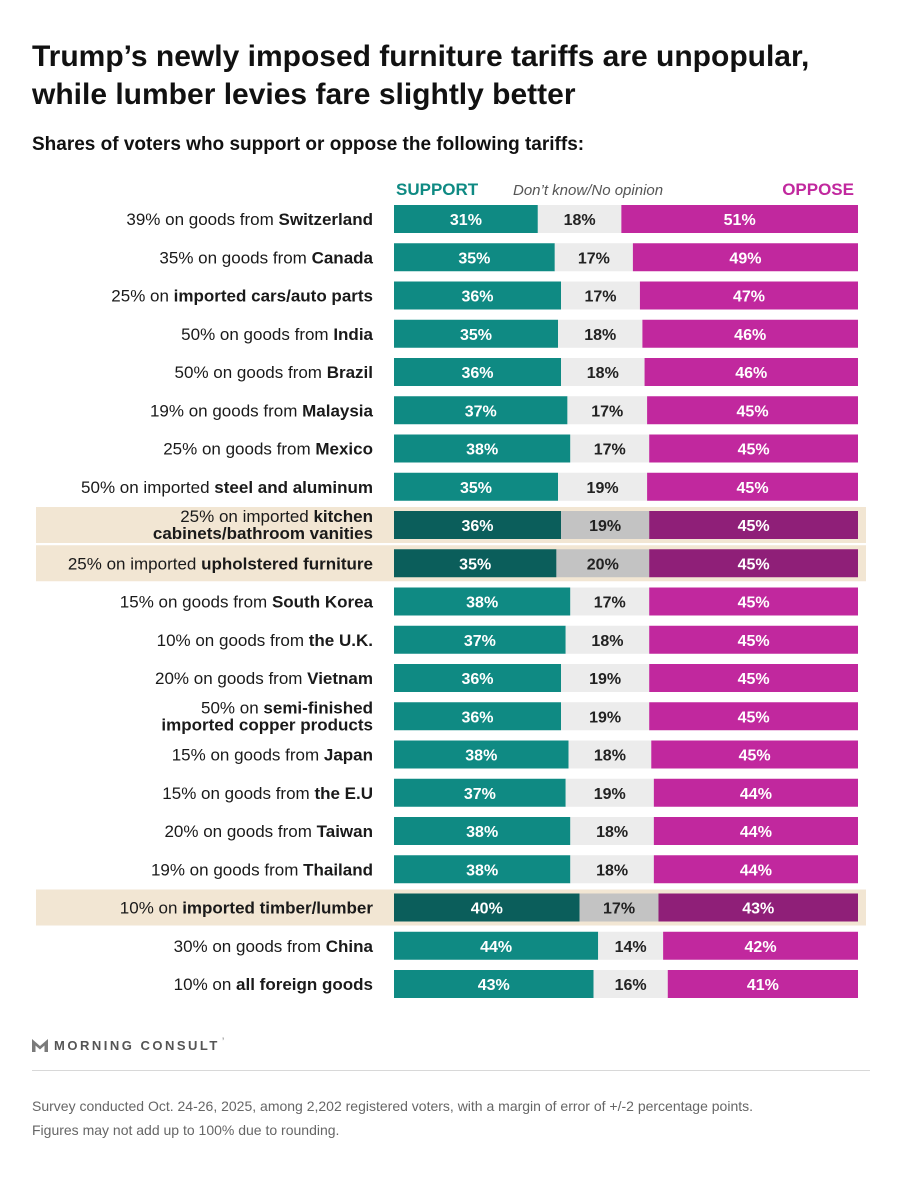 This screenshot has height=1200, width=922. I want to click on category-label-part: Canada, so click(343, 257).